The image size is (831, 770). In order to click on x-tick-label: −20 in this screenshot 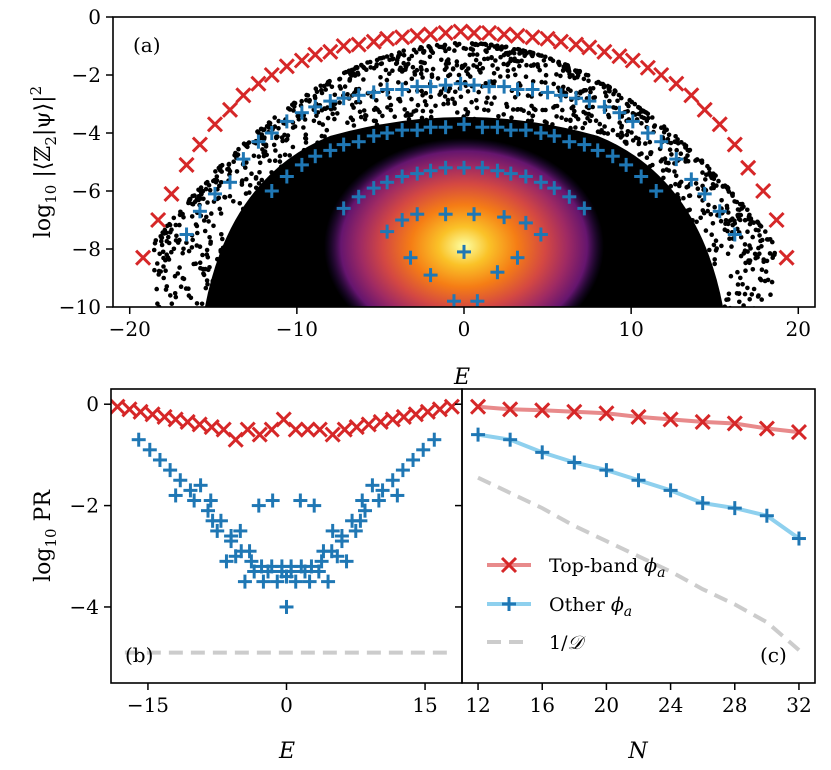, I will do `click(130, 329)`.